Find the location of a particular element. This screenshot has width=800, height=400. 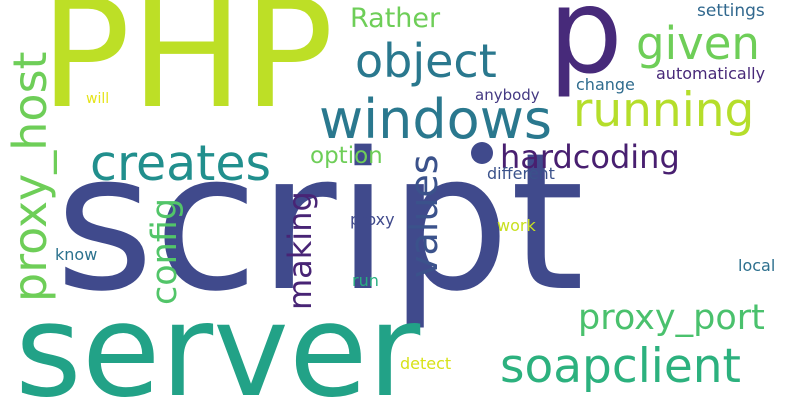

dot-shape is located at coordinates (482, 153).